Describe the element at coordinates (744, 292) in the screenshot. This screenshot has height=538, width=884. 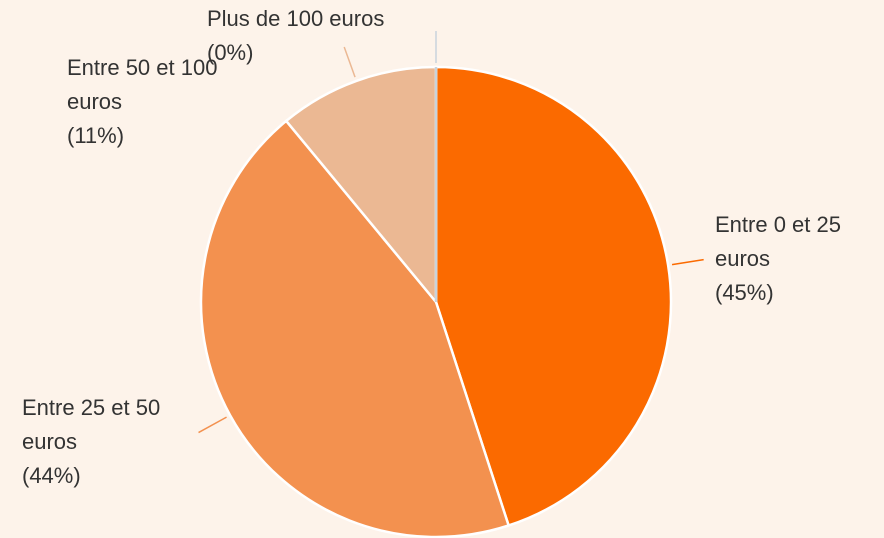
I see `value-label: (45%)` at that location.